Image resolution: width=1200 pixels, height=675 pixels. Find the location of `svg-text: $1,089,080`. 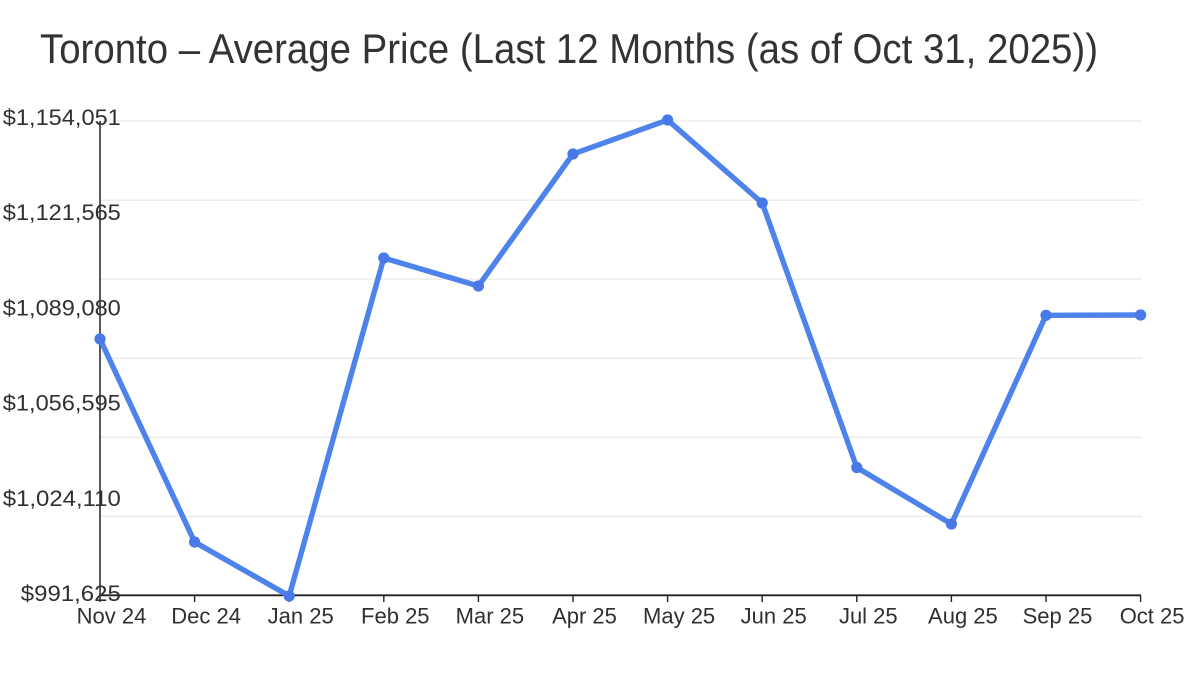

svg-text: $1,089,080 is located at coordinates (62, 307).